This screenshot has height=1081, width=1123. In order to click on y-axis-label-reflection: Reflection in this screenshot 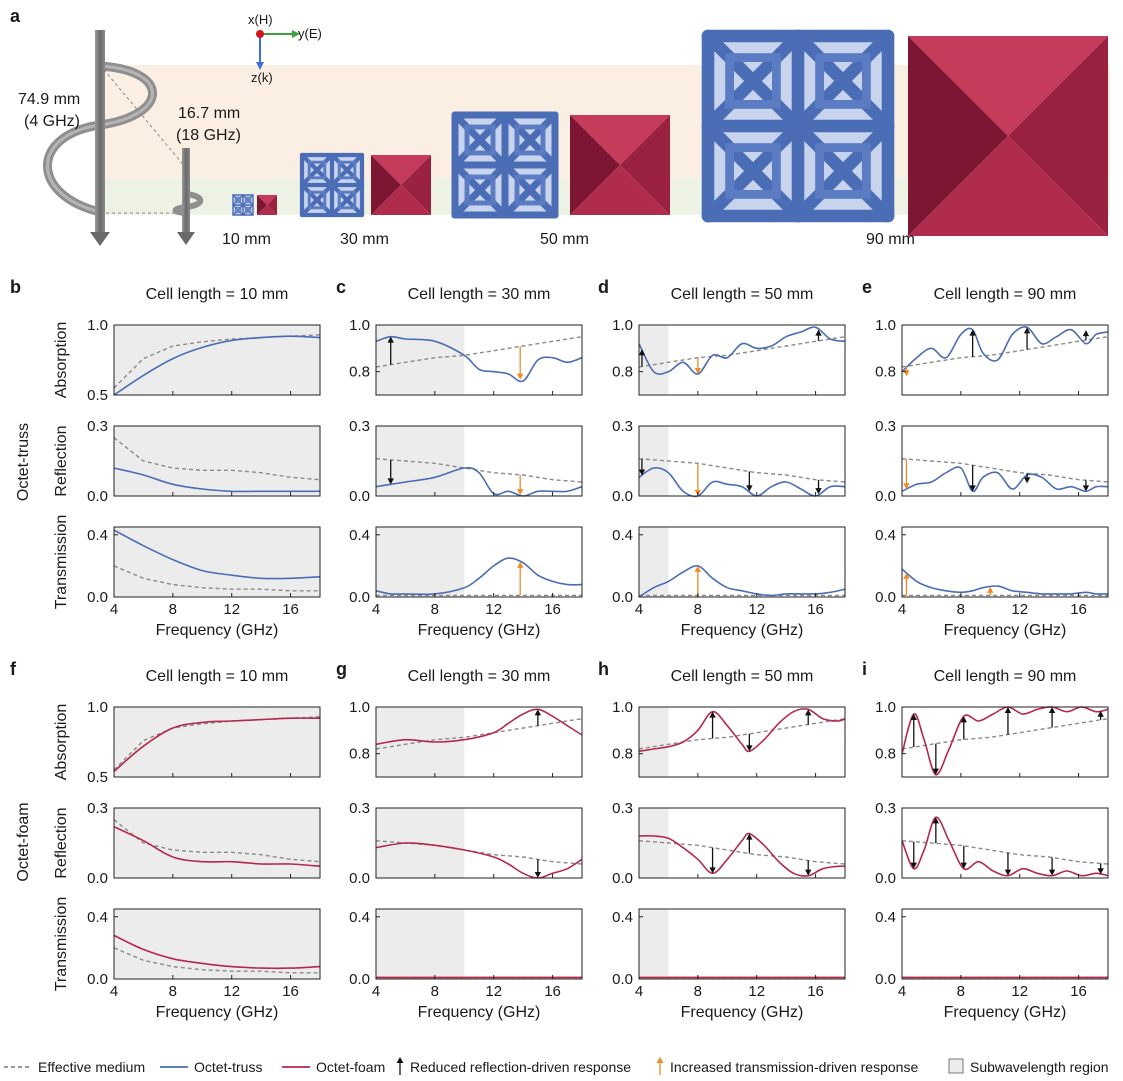, I will do `click(61, 460)`.